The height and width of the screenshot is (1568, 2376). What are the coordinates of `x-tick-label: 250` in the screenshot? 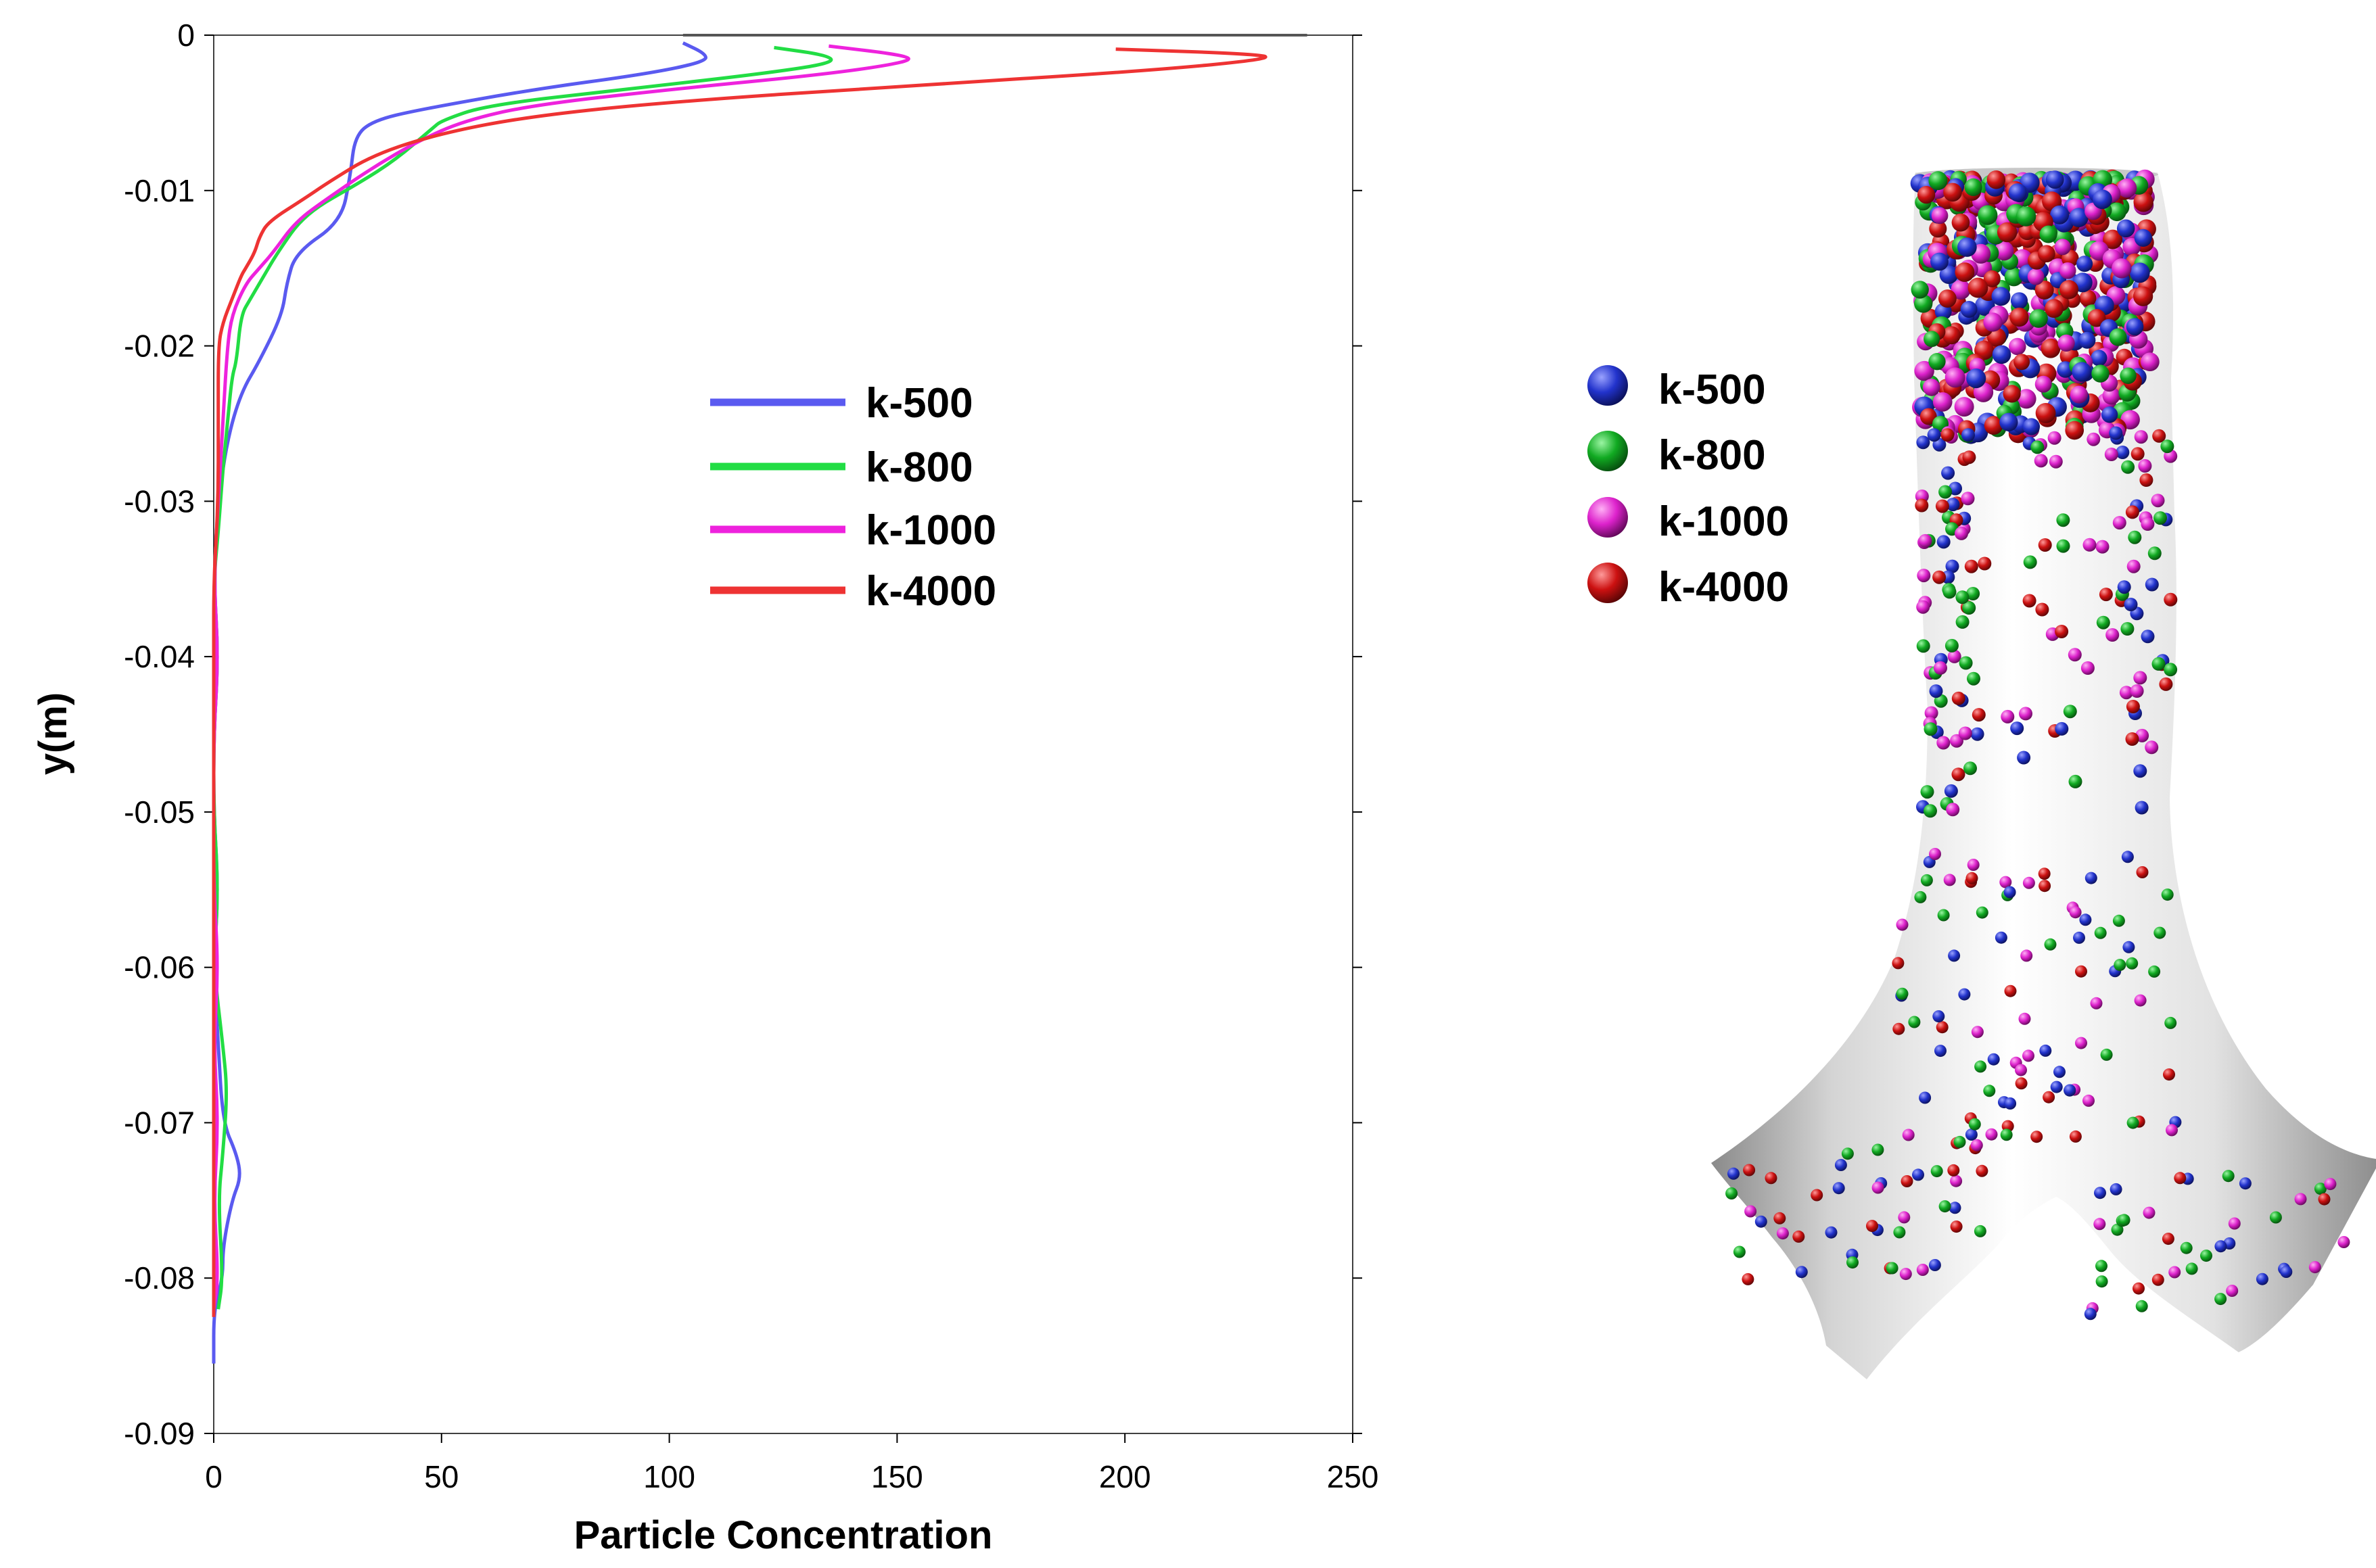 It's located at (1353, 1476).